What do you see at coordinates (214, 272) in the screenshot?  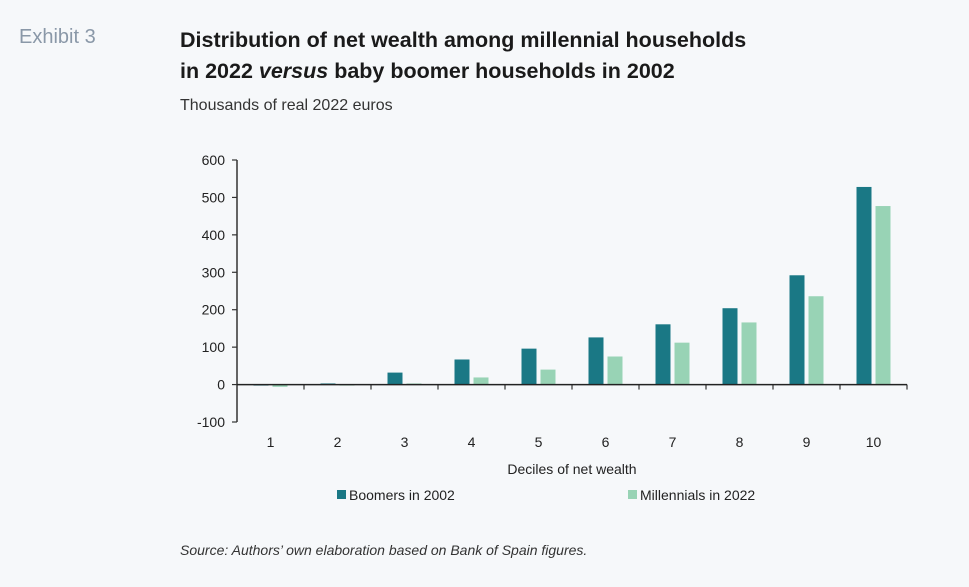 I see `y-tick-label: 300` at bounding box center [214, 272].